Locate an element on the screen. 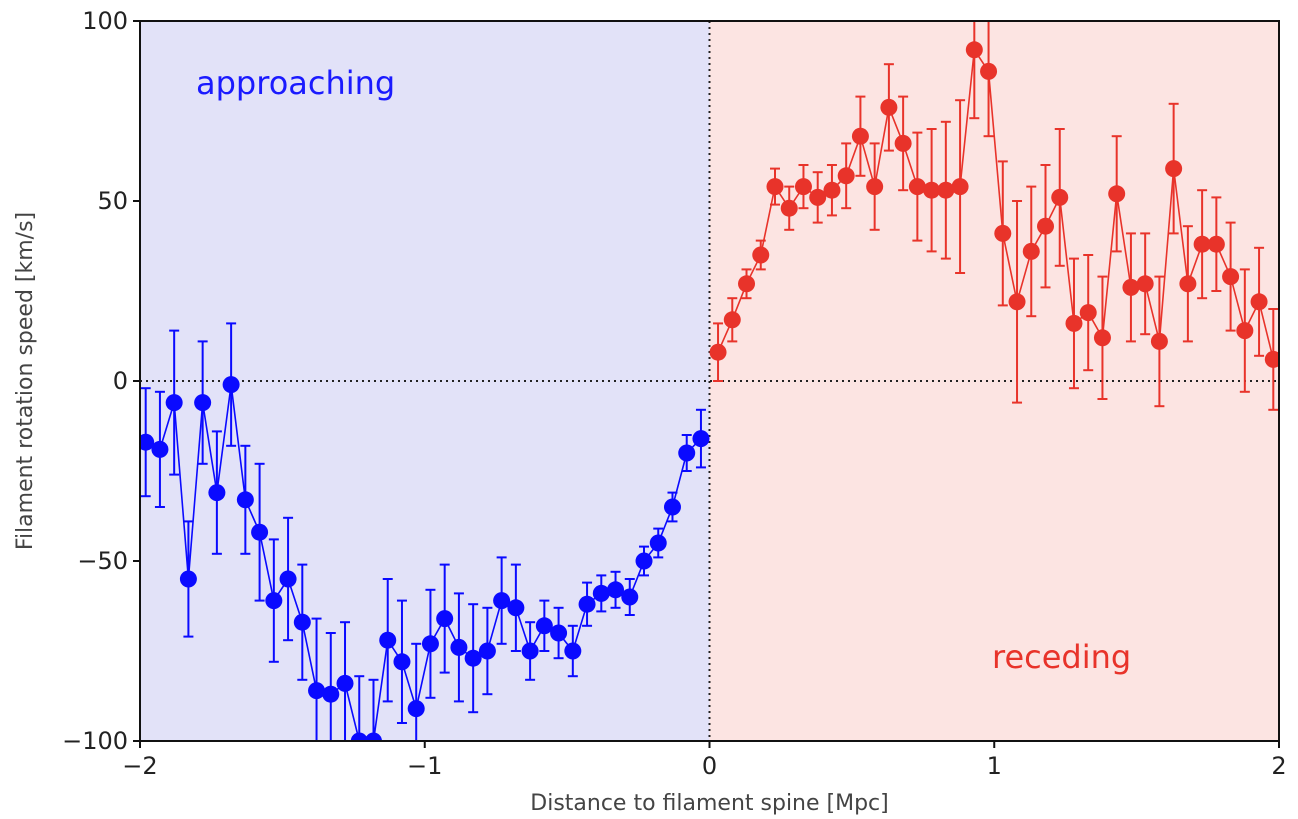  x-tick-label: 1 is located at coordinates (994, 766).